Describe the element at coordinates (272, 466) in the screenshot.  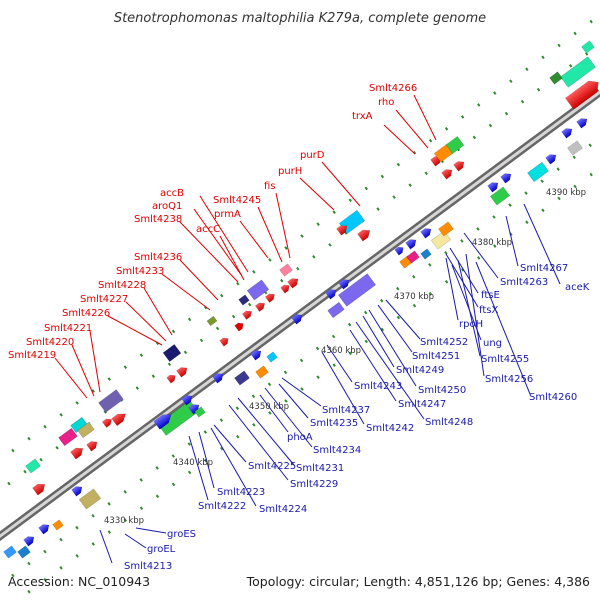
I see `gene-label: Smlt4225` at that location.